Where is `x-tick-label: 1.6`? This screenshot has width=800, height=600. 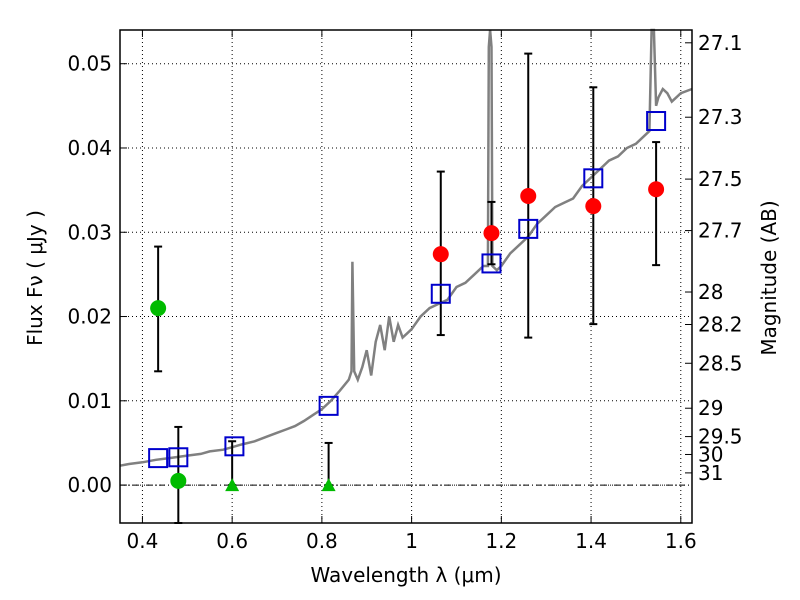
x-tick-label: 1.6 is located at coordinates (681, 541).